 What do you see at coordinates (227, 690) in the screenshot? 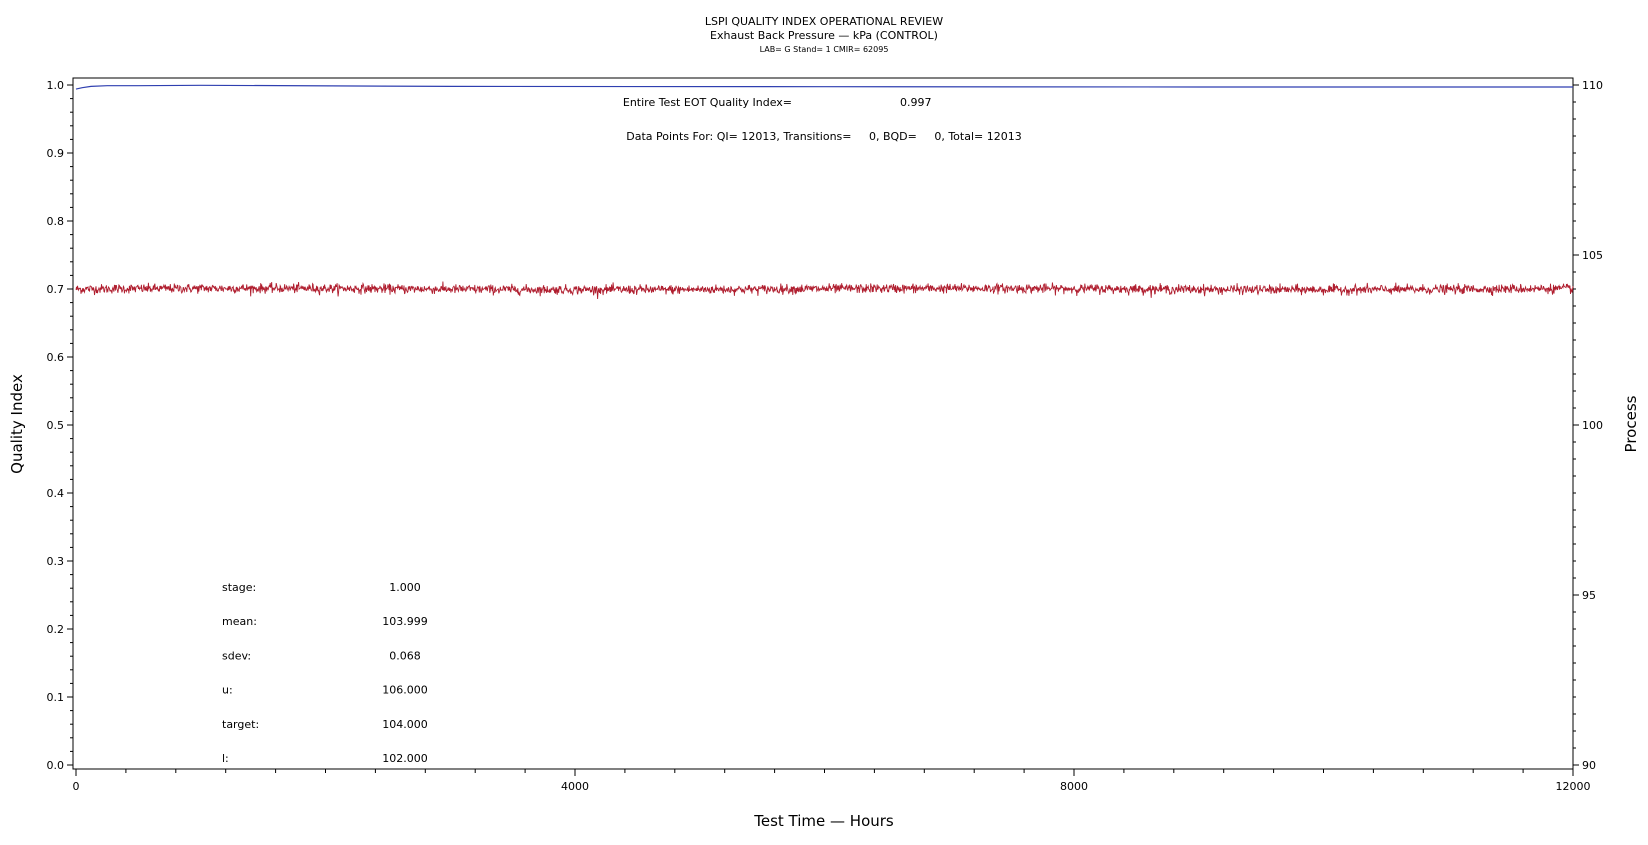
I see `stat-label: u:` at bounding box center [227, 690].